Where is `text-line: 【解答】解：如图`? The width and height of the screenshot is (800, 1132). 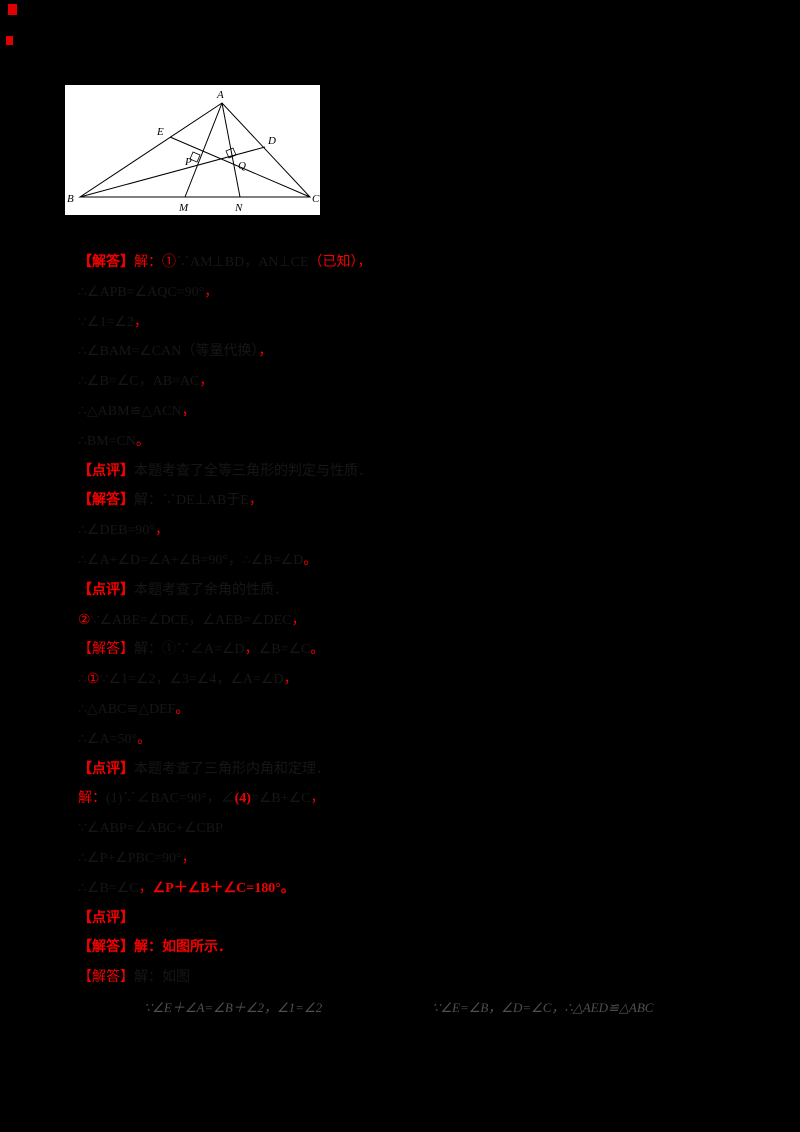
text-line: 【解答】解：如图 is located at coordinates (400, 978).